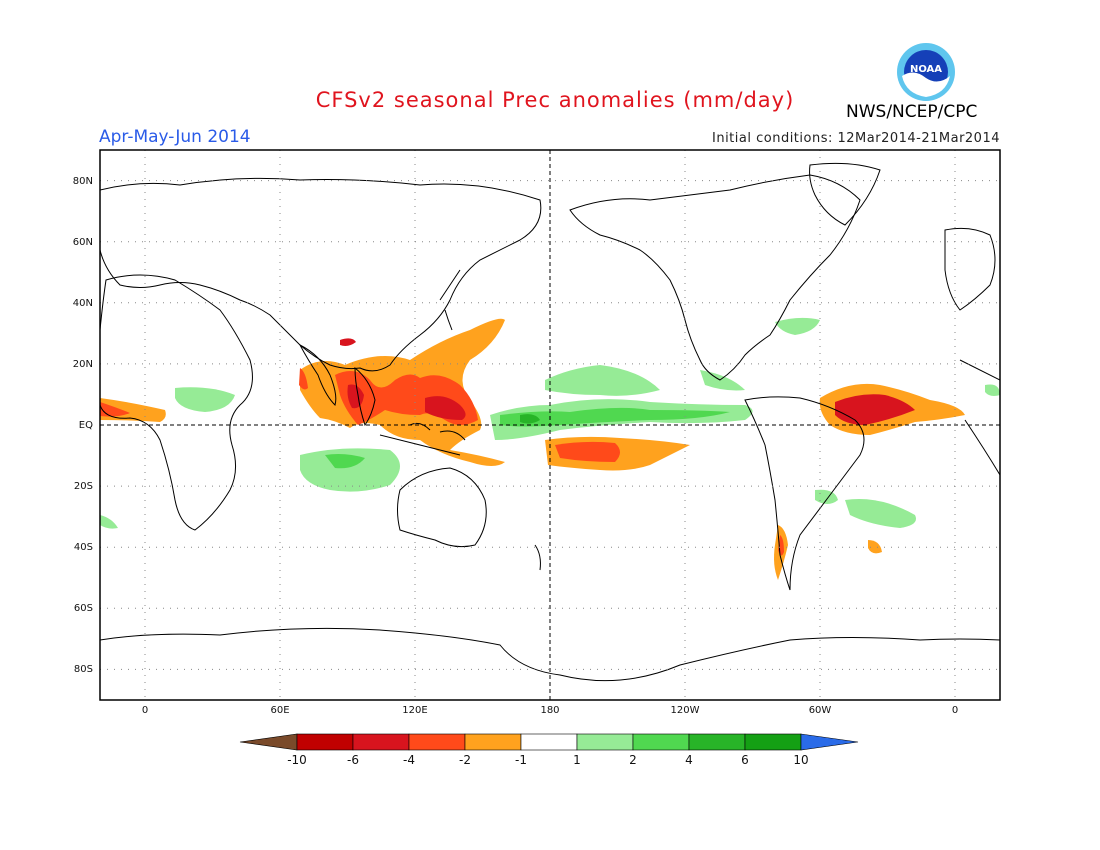 This screenshot has height=850, width=1100. What do you see at coordinates (550, 654) in the screenshot?
I see `coastline-antarctica` at bounding box center [550, 654].